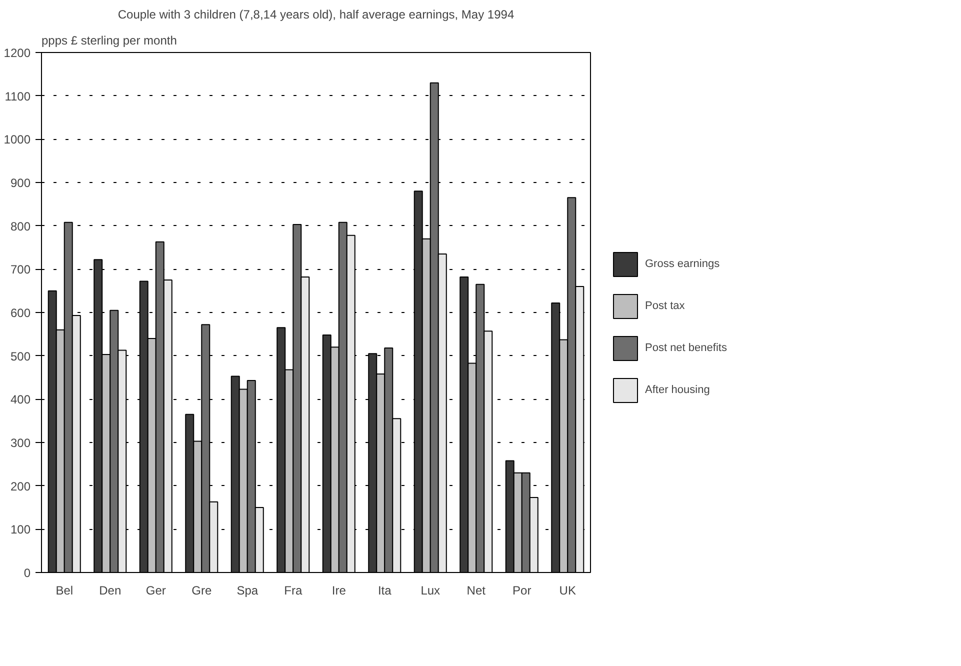 The image size is (961, 666). Describe the element at coordinates (476, 591) in the screenshot. I see `x-tick-label: Net` at that location.